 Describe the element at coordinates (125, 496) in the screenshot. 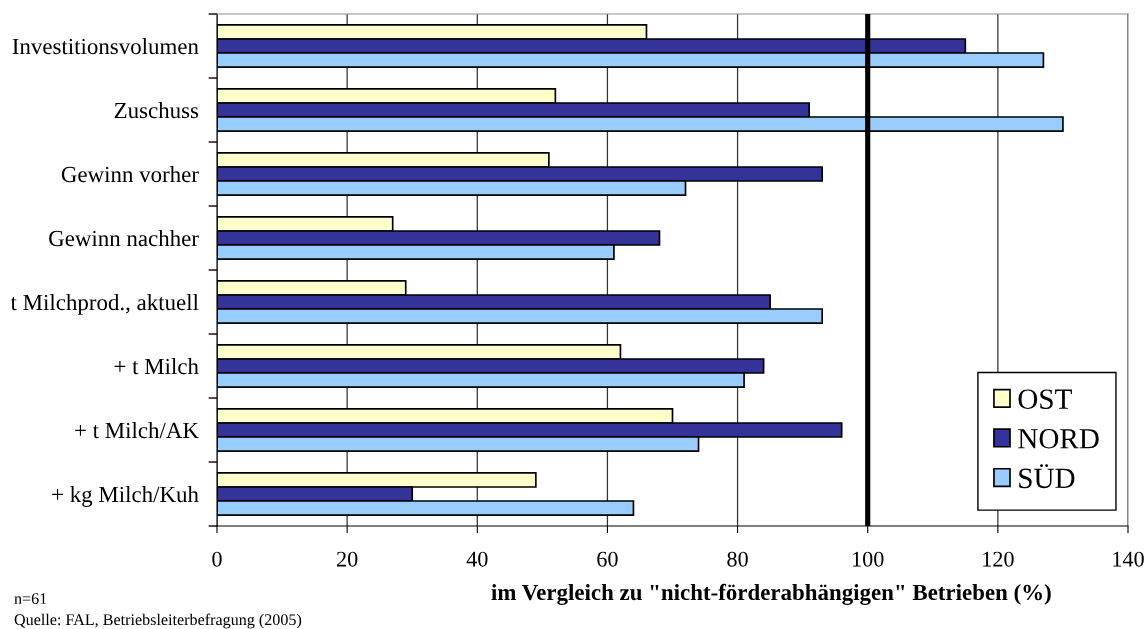

I see `y-tick-label: + kg Milch/Kuh` at that location.